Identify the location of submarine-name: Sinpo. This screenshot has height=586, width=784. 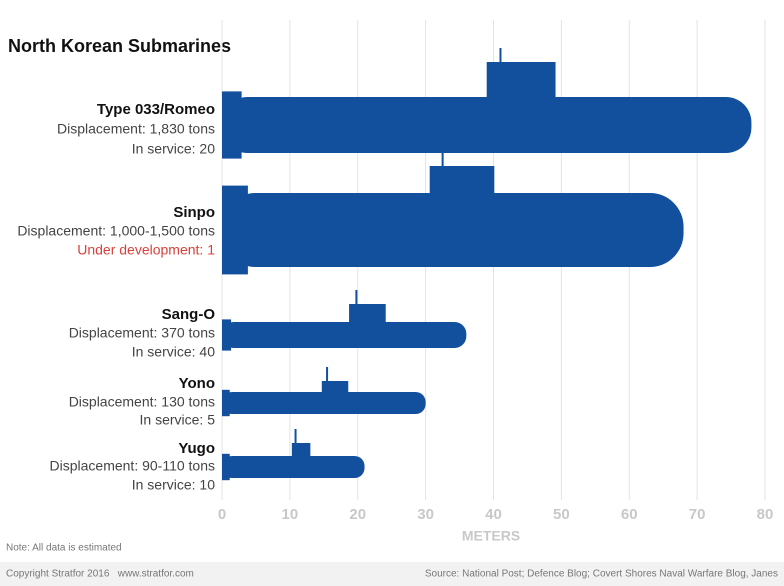
(194, 212).